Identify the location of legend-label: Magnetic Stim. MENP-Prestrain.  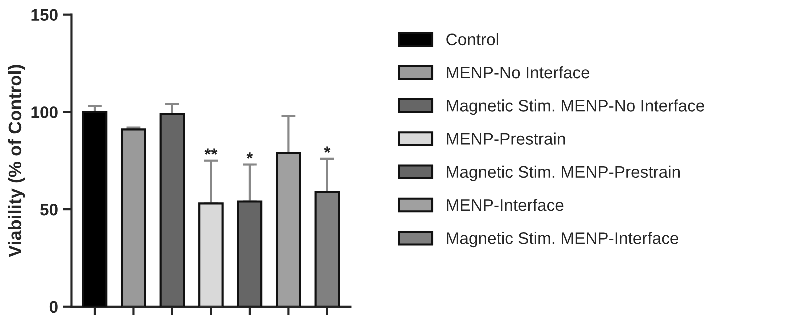
(563, 174).